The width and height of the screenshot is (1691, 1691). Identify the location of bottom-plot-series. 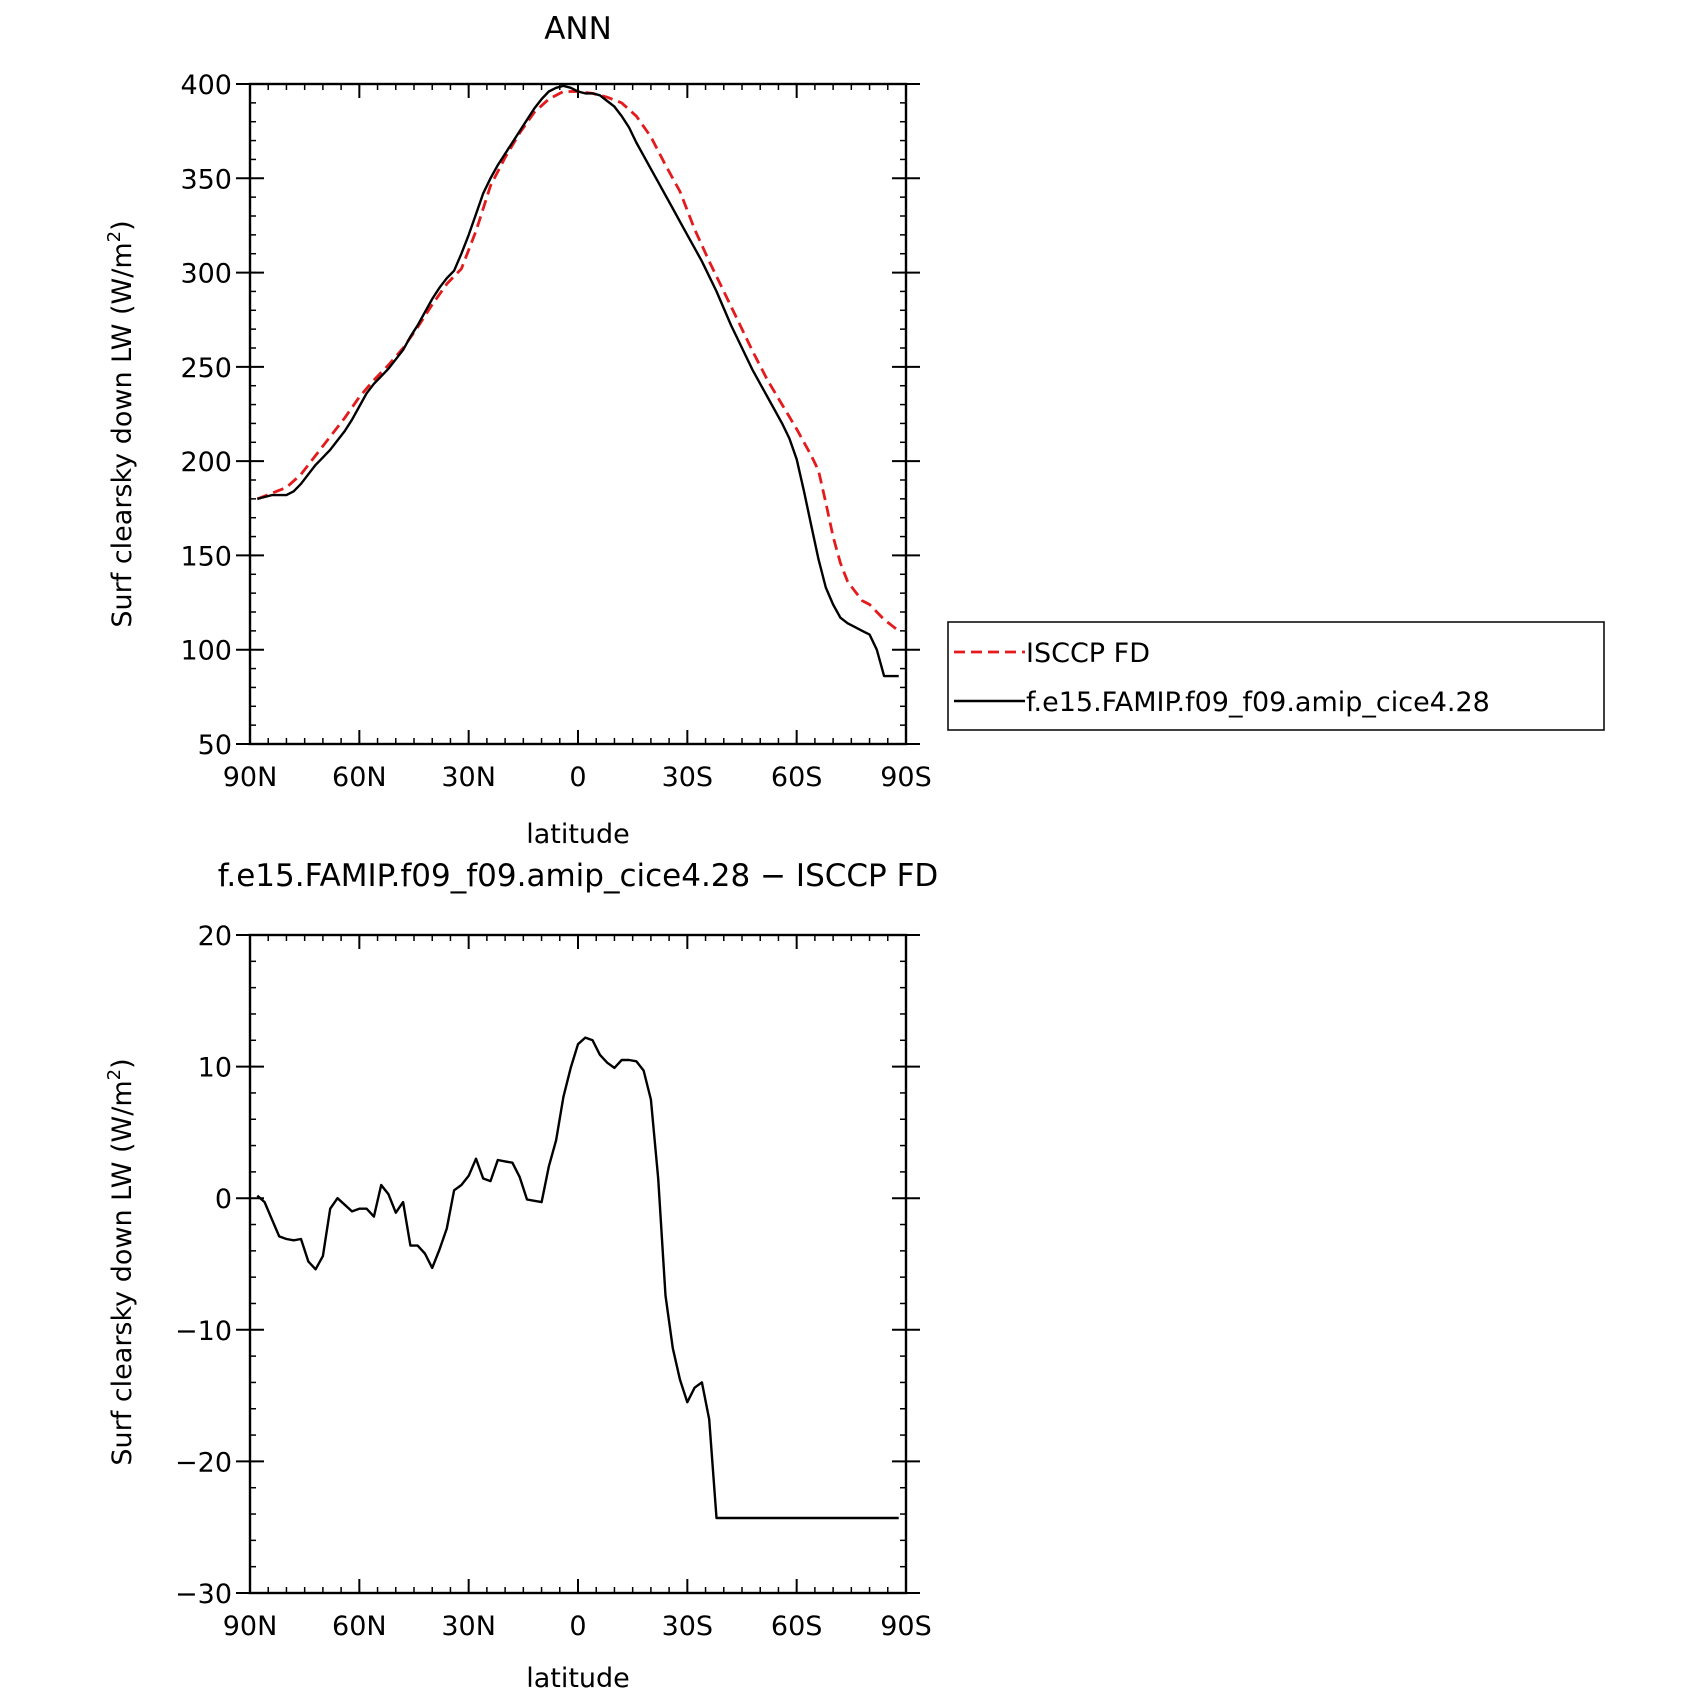
(577, 1278).